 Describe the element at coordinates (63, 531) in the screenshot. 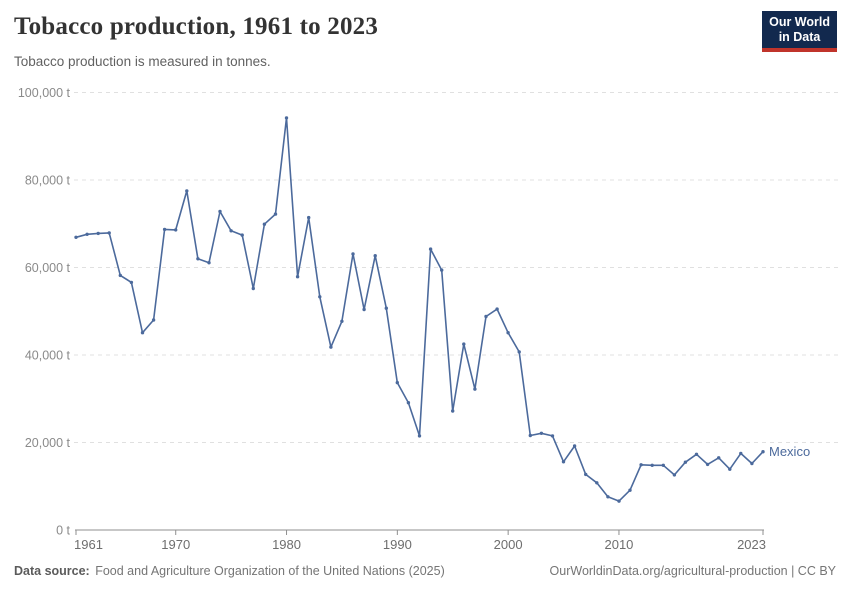

I see `y-axis-label: 0 t` at that location.